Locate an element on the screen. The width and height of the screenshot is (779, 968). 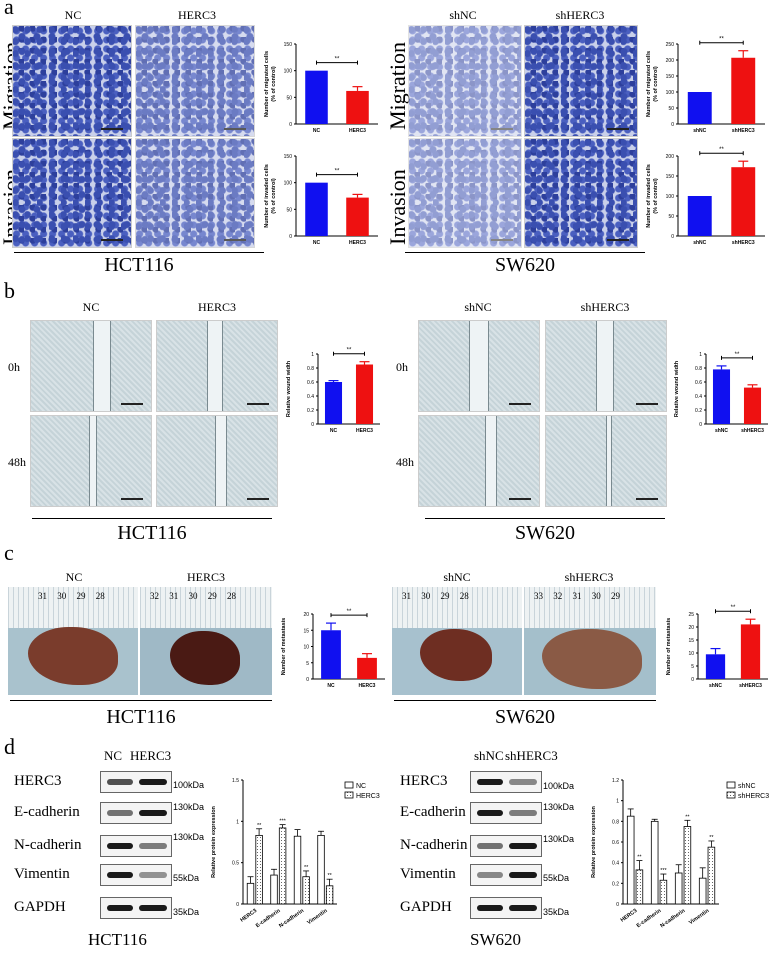
cell-line-label-d-hct116: HCT116 is located at coordinates (117, 939).